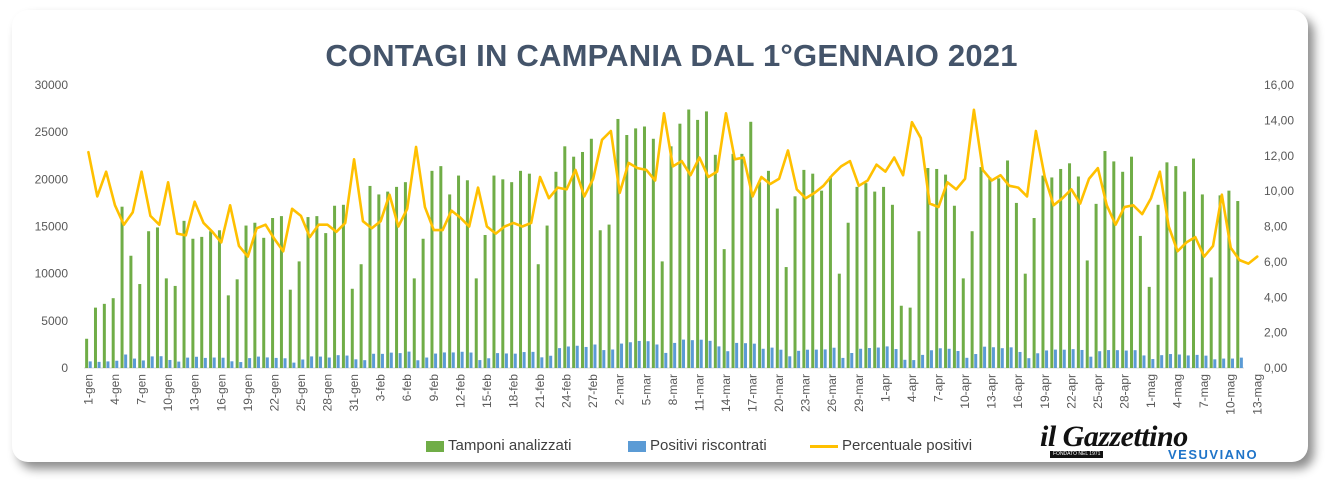 The image size is (1343, 499). Describe the element at coordinates (1276, 262) in the screenshot. I see `y2-tick-label: 6,00` at that location.